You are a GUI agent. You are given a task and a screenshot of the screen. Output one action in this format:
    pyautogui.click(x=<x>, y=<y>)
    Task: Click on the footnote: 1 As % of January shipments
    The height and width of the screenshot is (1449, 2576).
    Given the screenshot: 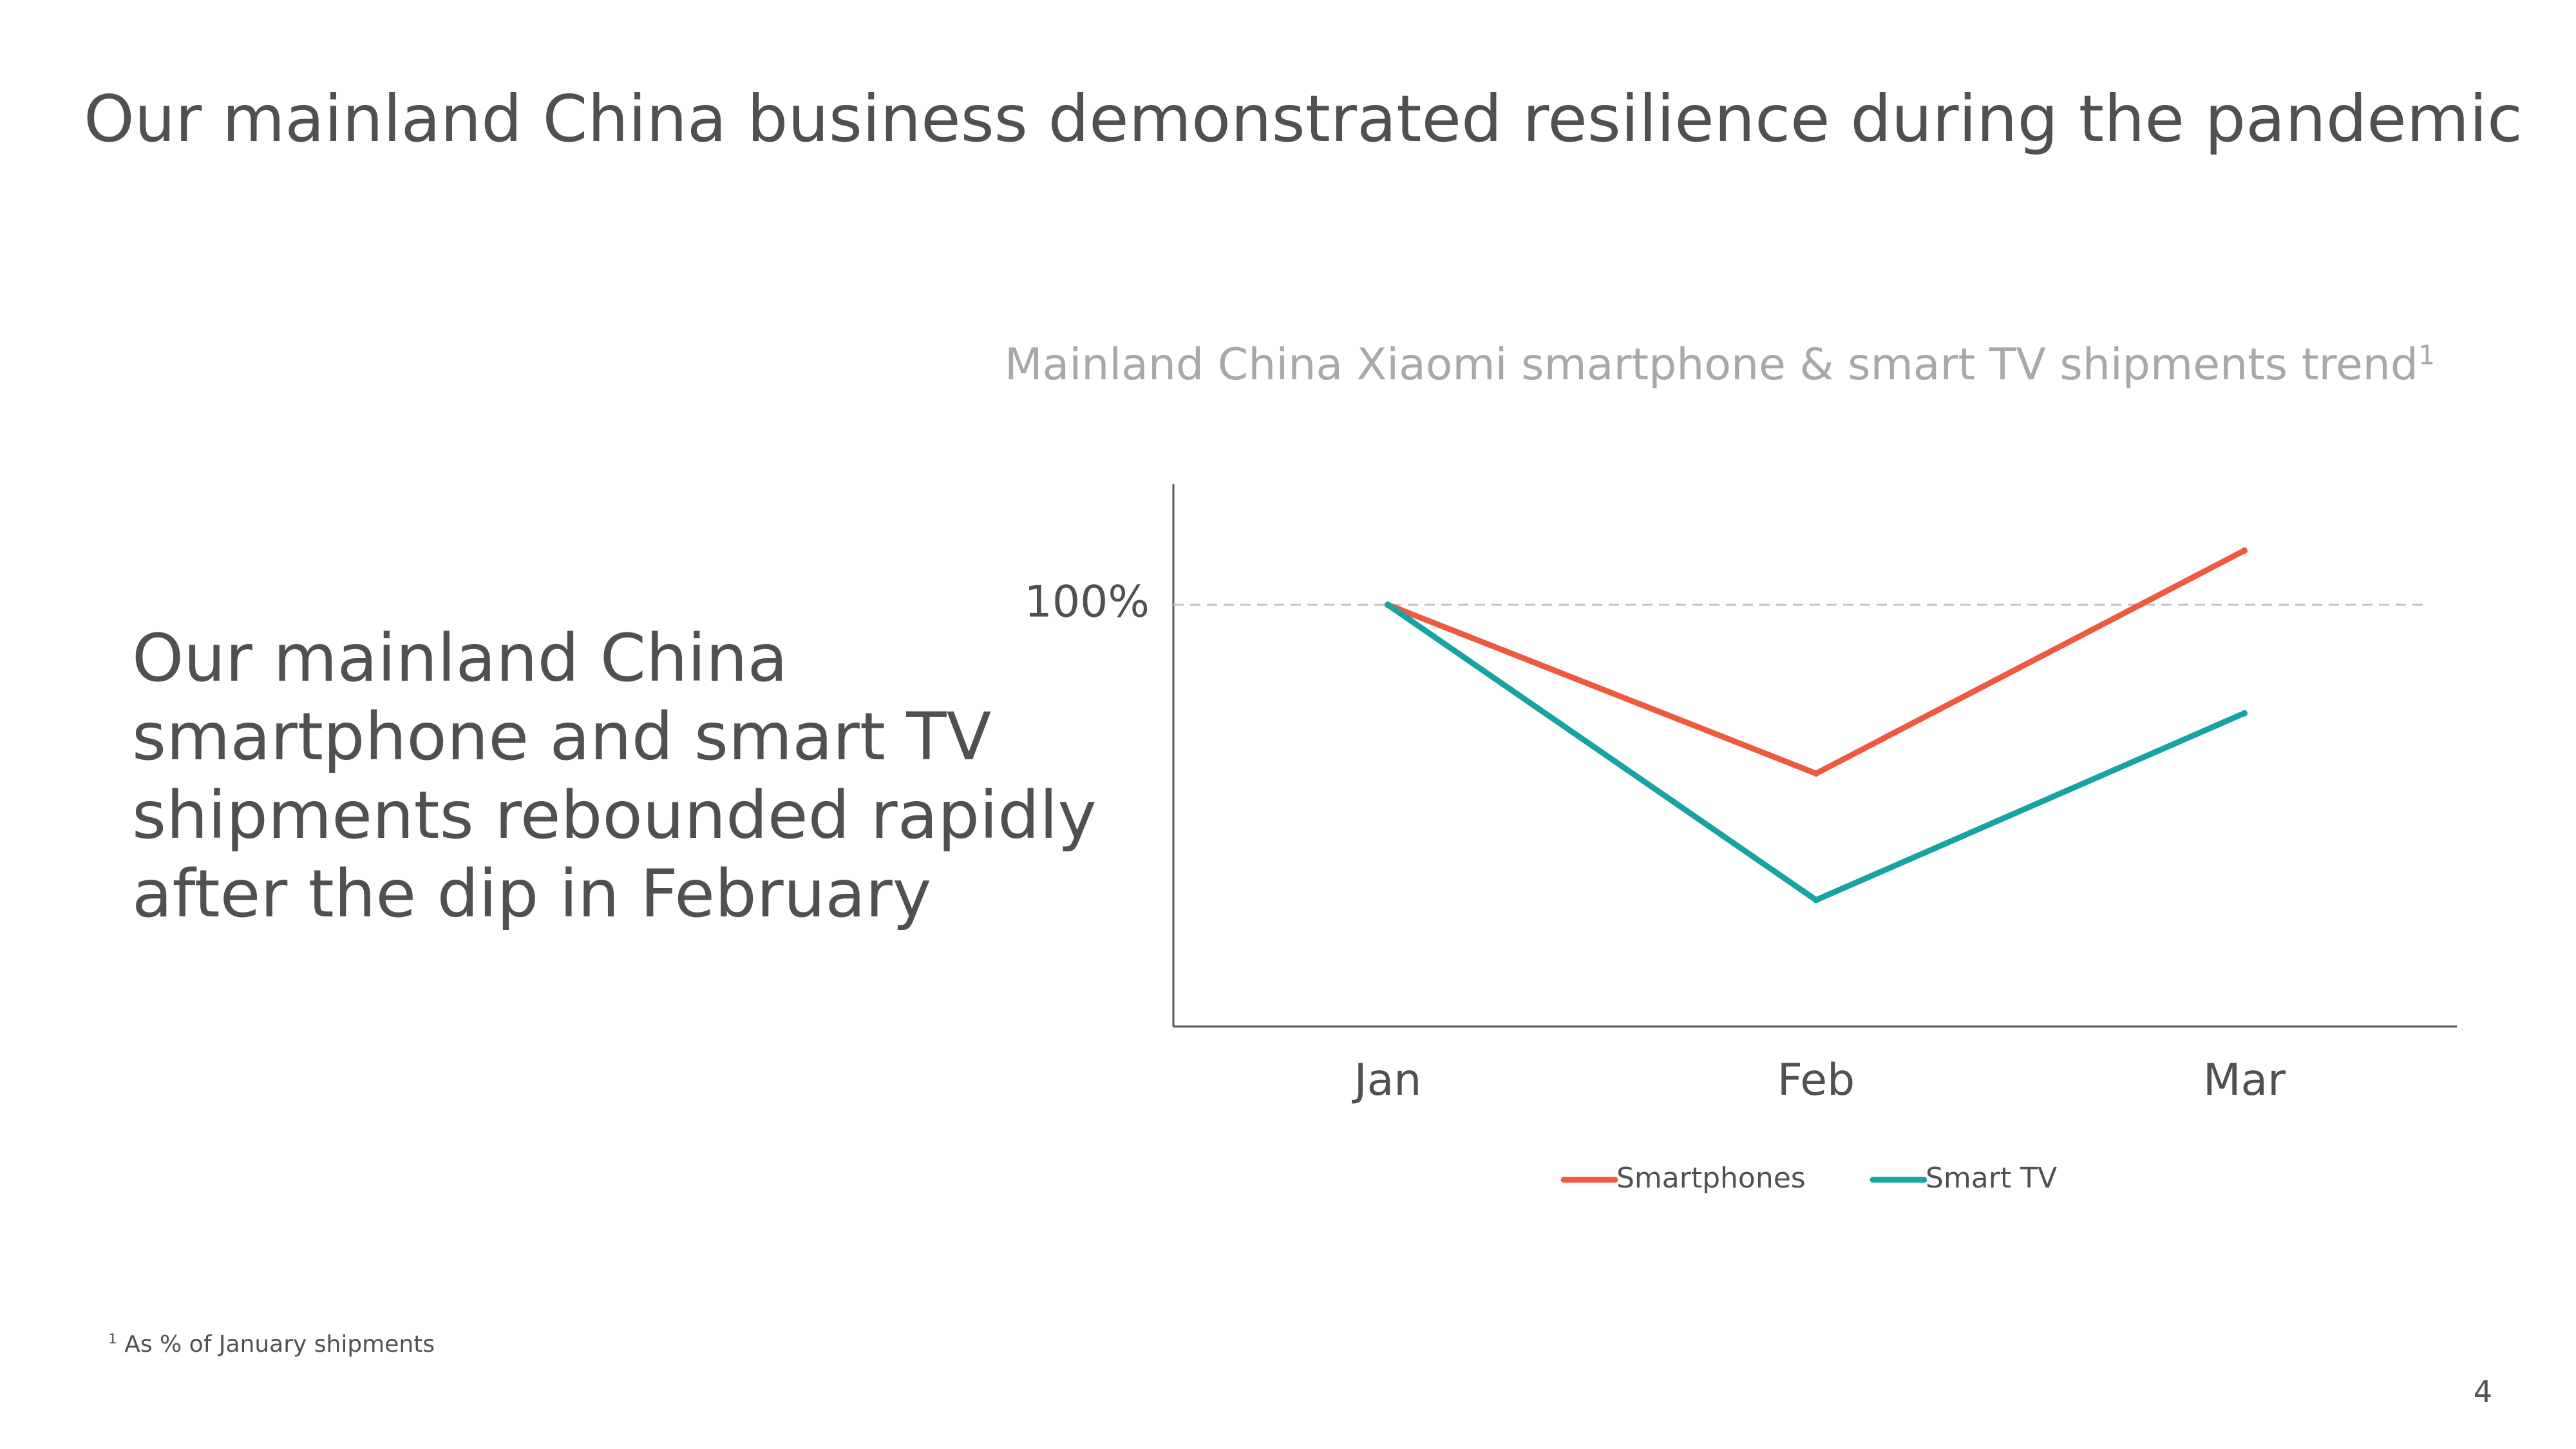 What is the action you would take?
    pyautogui.click(x=271, y=1345)
    